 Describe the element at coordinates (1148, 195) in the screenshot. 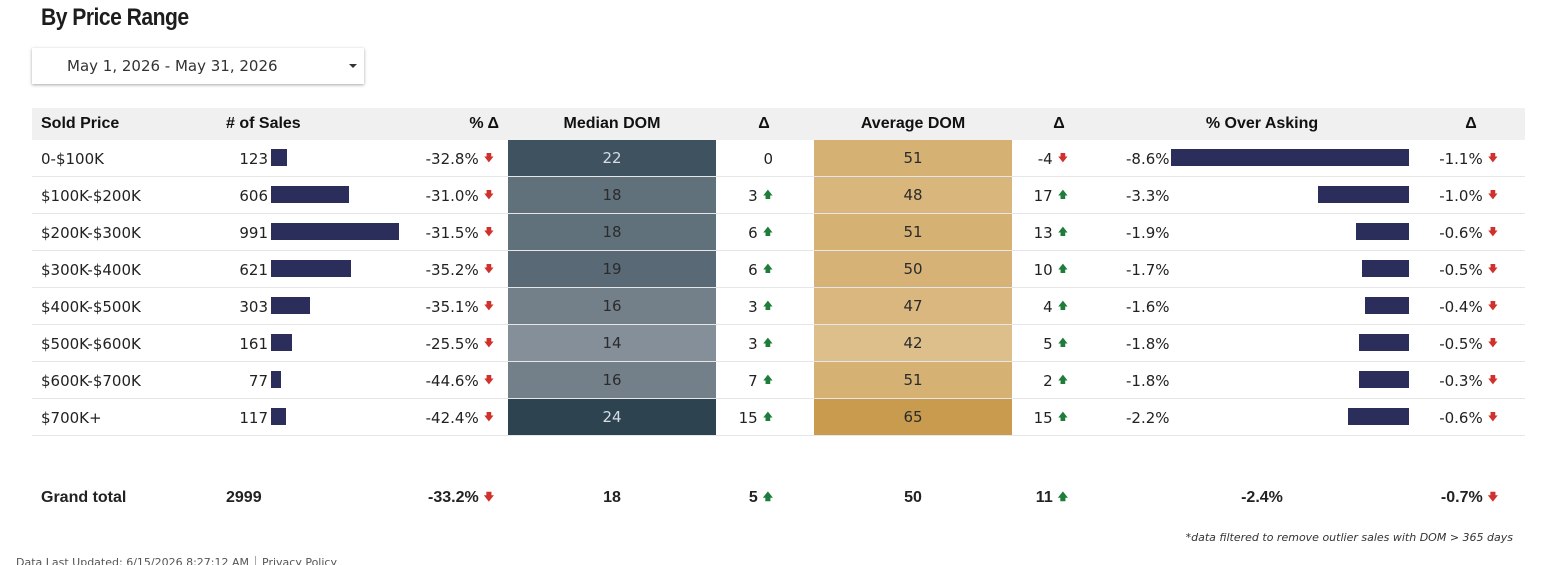

I see `over-asking-cell: -3.3%` at that location.